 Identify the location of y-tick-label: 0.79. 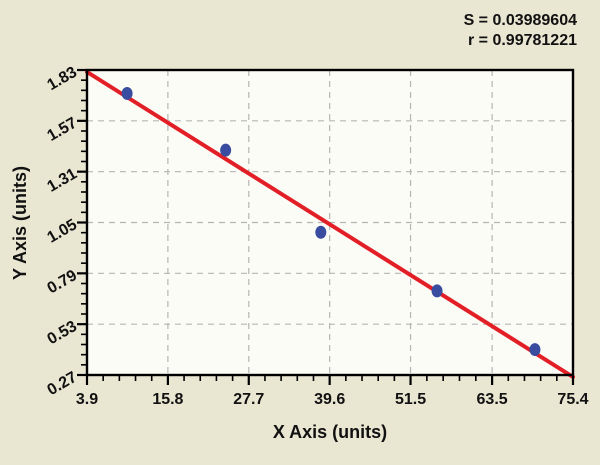
(63, 282).